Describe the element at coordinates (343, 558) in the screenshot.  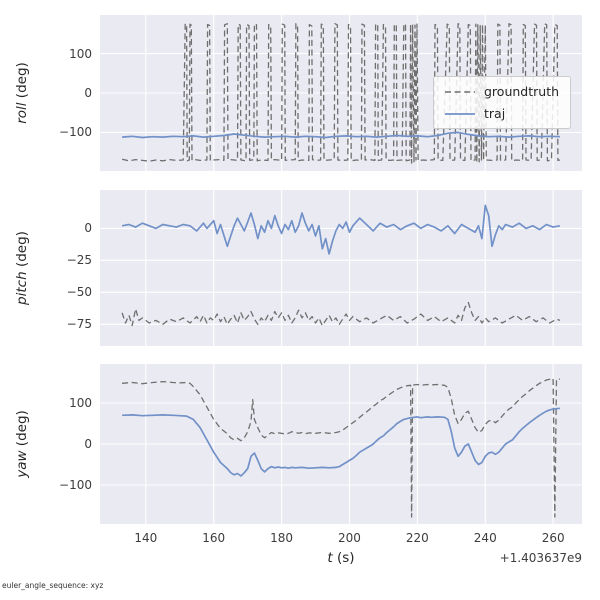
I see `x-axis-label-unit: (s)` at that location.